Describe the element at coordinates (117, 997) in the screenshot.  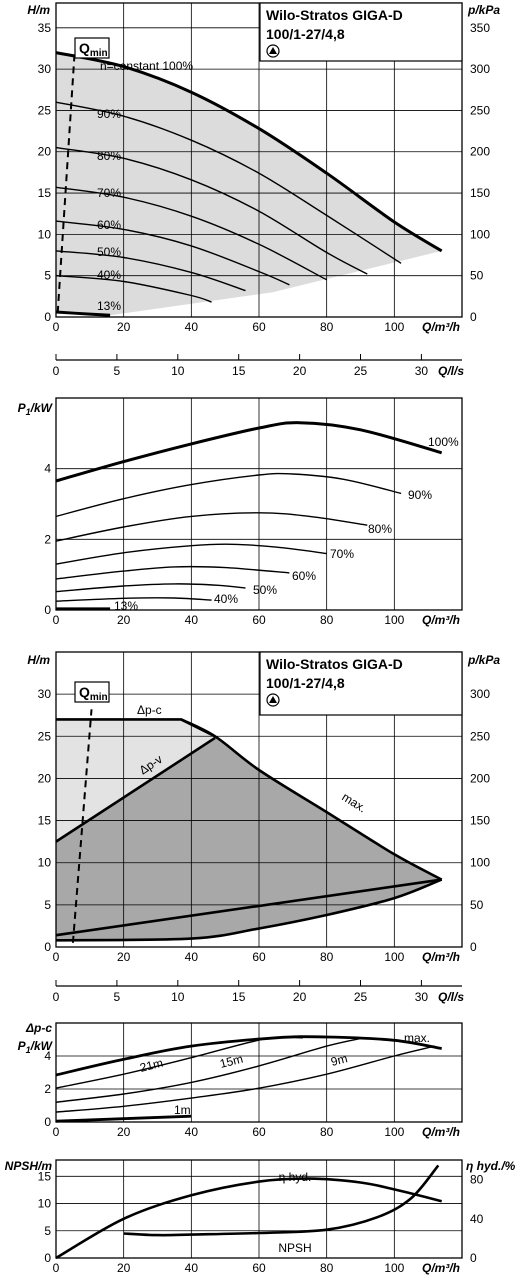
I see `ls-tick-label: 5` at that location.